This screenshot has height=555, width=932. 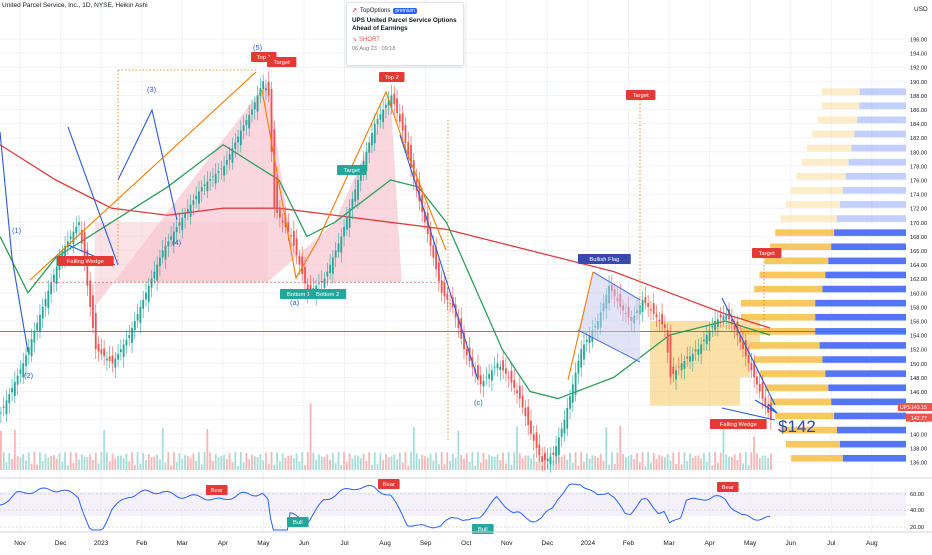 I want to click on time-axis-label: Jul, so click(x=344, y=543).